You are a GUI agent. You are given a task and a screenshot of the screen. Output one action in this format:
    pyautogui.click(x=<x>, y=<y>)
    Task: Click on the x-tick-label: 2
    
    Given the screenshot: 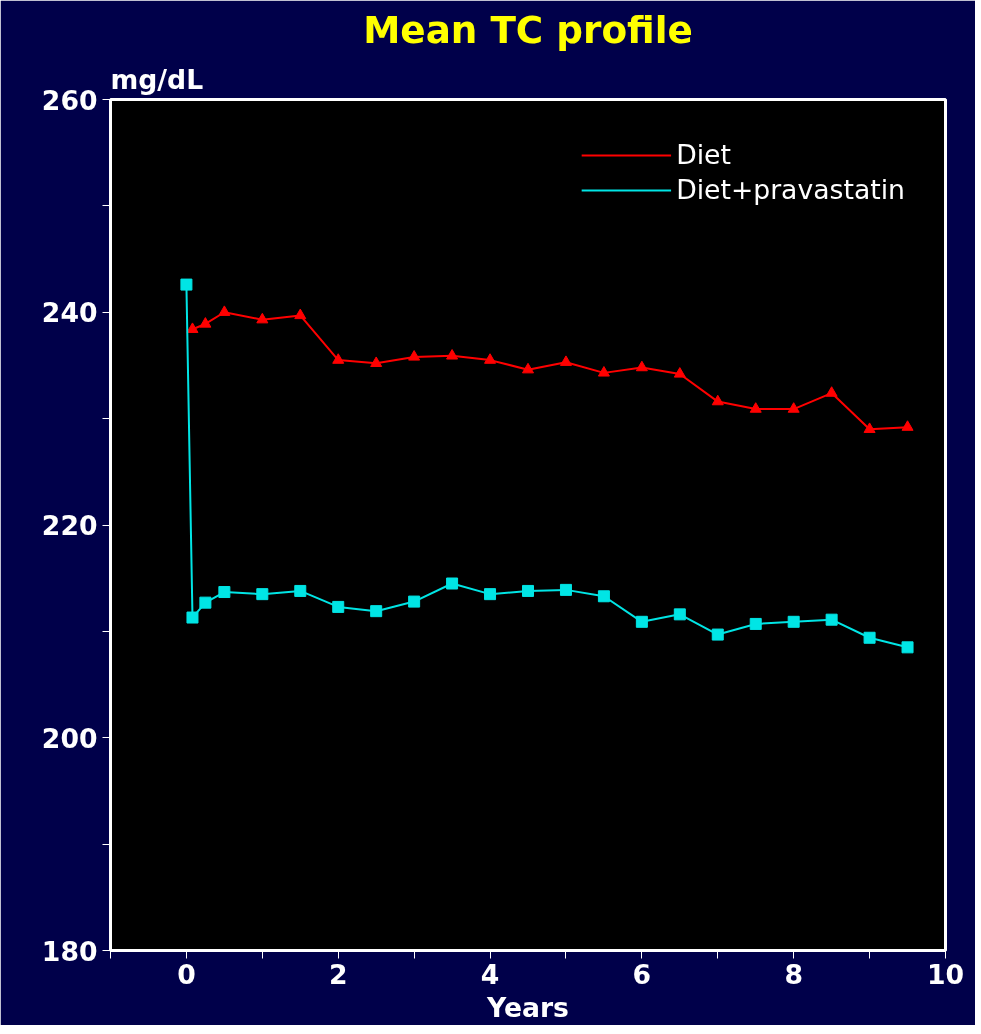 What is the action you would take?
    pyautogui.click(x=338, y=974)
    